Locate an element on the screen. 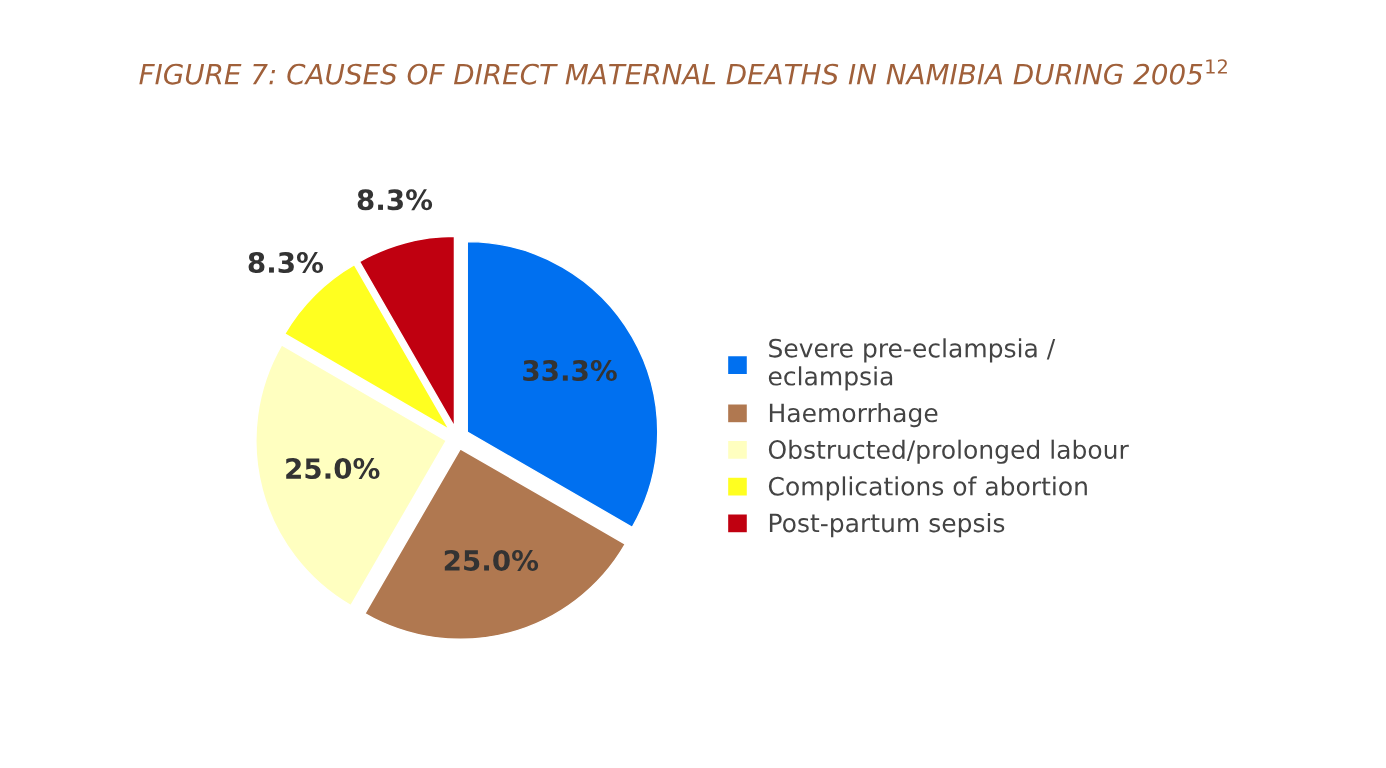  data-label: 33.3% is located at coordinates (570, 371).